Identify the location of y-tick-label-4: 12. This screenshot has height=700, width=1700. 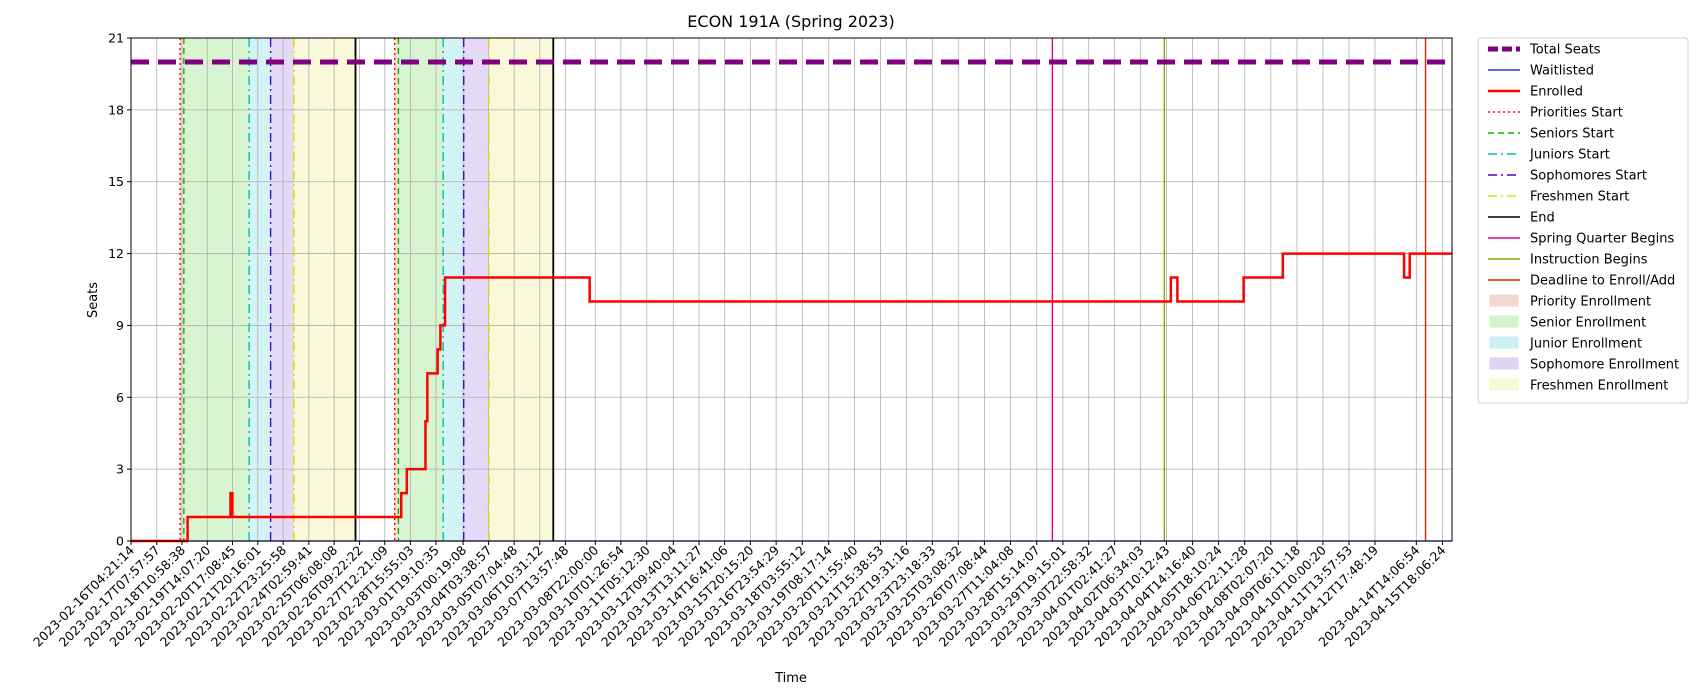
(116, 253).